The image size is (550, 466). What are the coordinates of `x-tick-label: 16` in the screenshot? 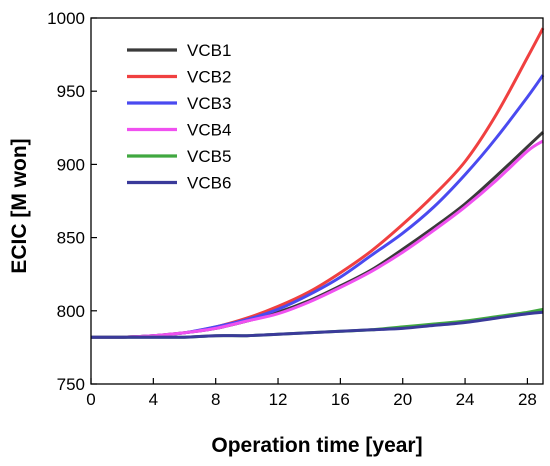 It's located at (340, 399).